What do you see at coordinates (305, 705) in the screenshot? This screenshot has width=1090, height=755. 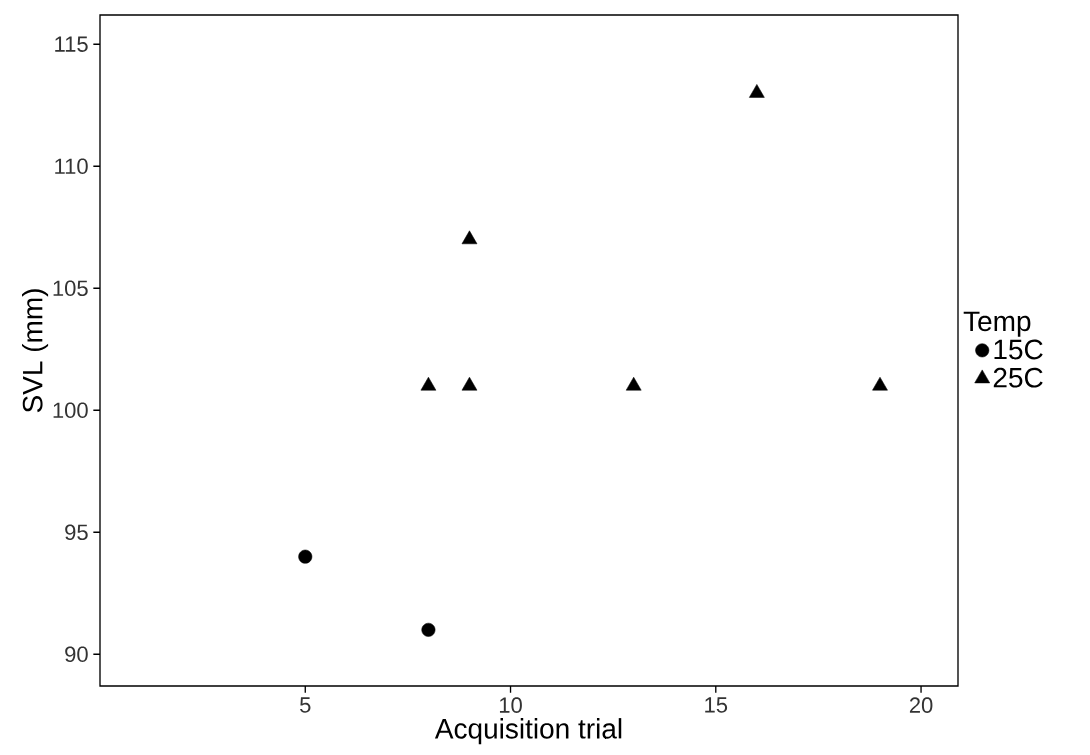 I see `x-tick-label: 5` at bounding box center [305, 705].